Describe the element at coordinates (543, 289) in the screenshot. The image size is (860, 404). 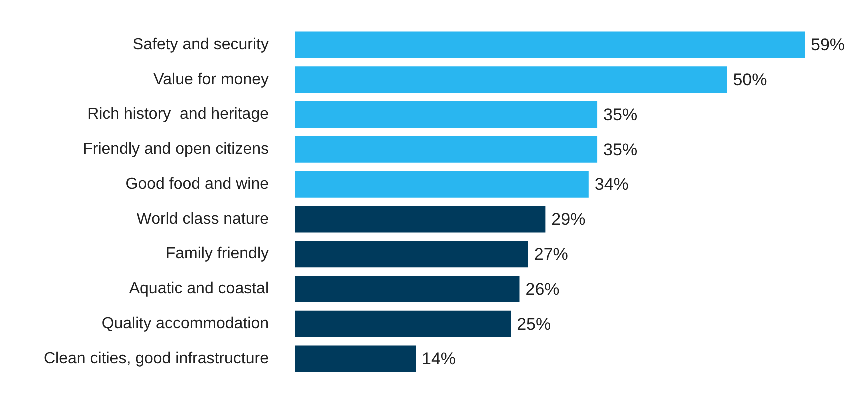
I see `data-label: 26%` at that location.